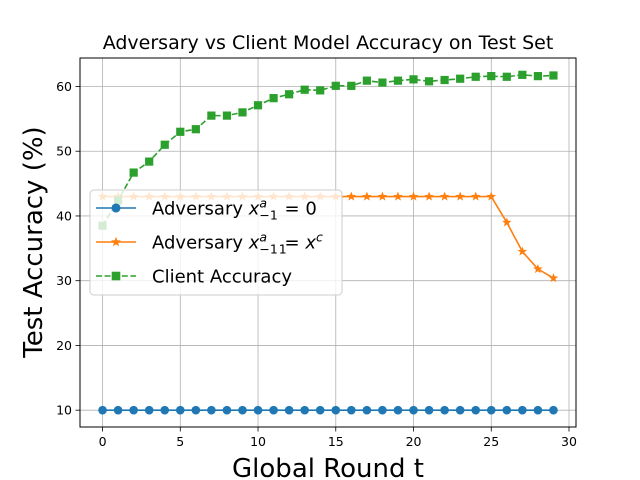 Image resolution: width=640 pixels, height=480 pixels. Describe the element at coordinates (328, 410) in the screenshot. I see `series-adversary-zero` at that location.